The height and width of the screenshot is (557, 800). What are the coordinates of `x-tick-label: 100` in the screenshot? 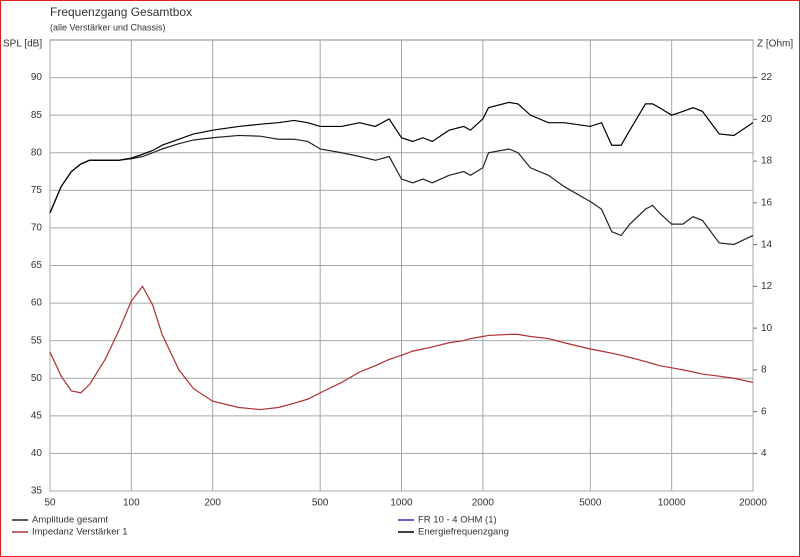 It's located at (131, 503).